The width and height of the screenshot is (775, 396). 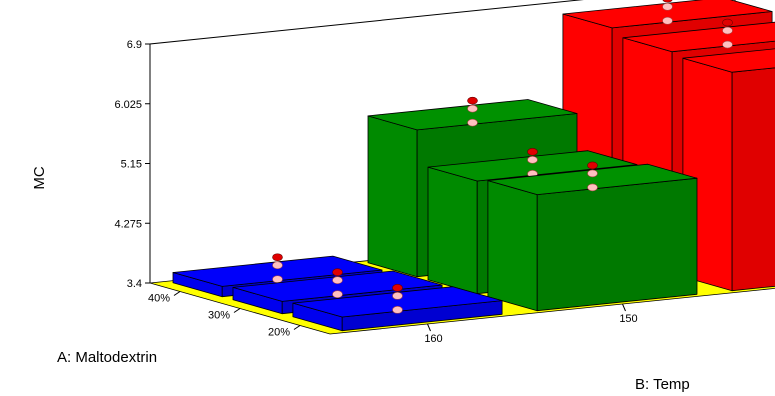 What do you see at coordinates (134, 45) in the screenshot?
I see `z-tick-label: 6.9` at bounding box center [134, 45].